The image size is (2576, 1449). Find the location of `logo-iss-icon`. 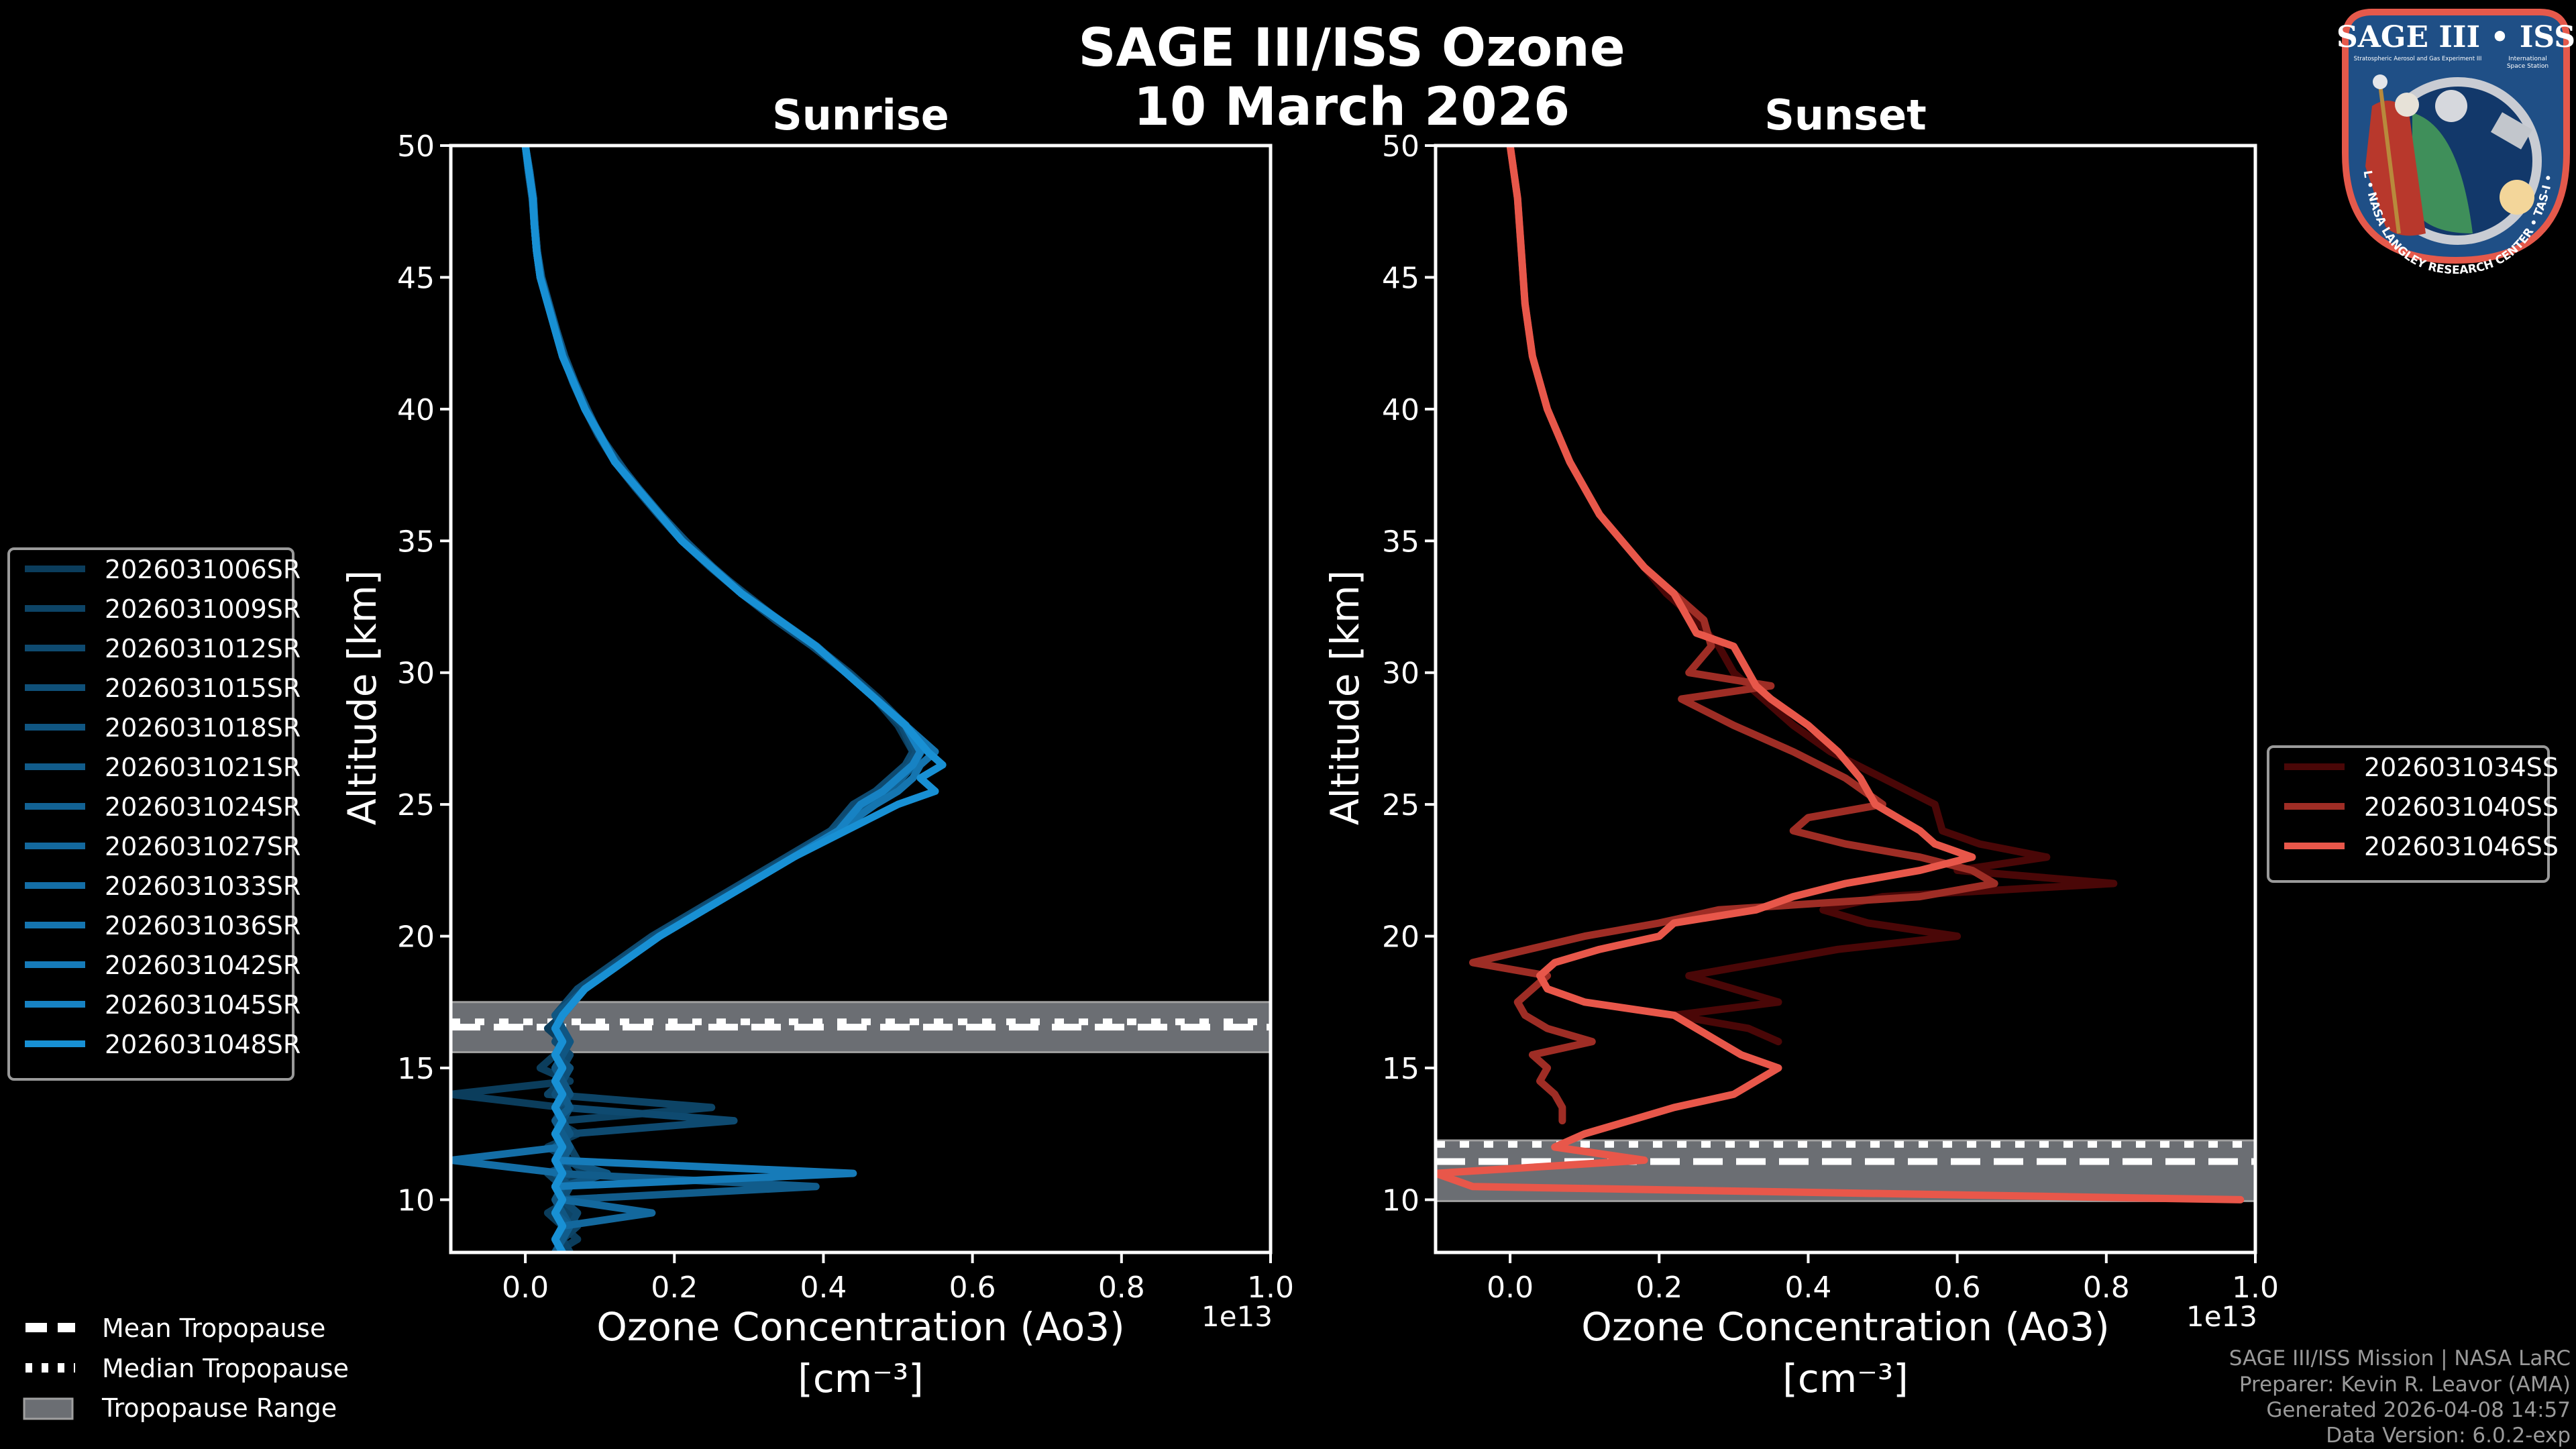

logo-iss-icon is located at coordinates (2511, 131).